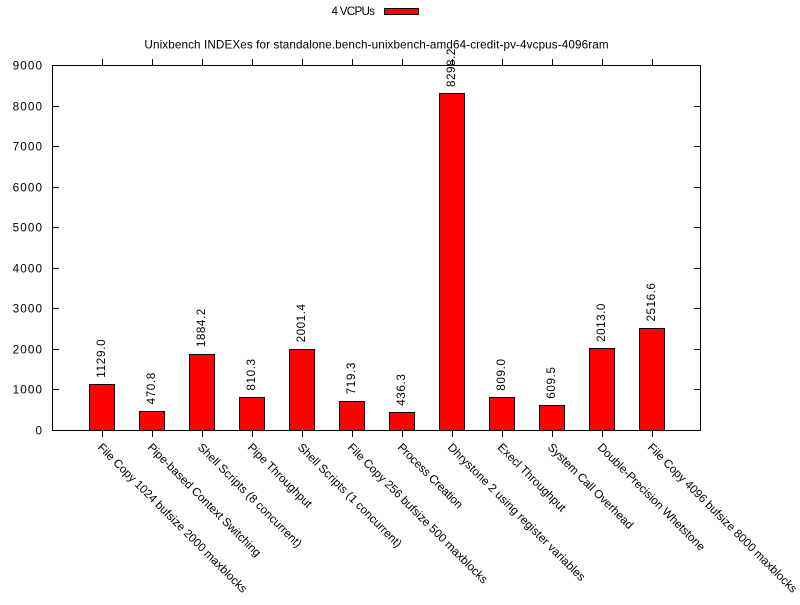  Describe the element at coordinates (354, 11) in the screenshot. I see `svg-text: 4 VCPUs` at that location.